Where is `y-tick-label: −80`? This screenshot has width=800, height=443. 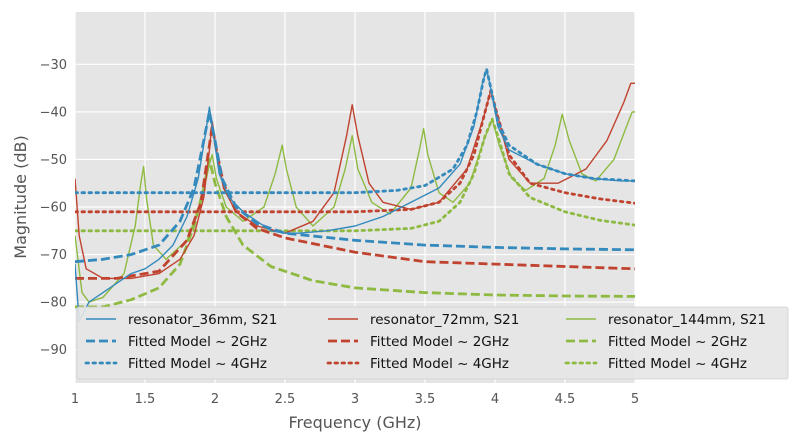
y-tick-label: −80 is located at coordinates (53, 303).